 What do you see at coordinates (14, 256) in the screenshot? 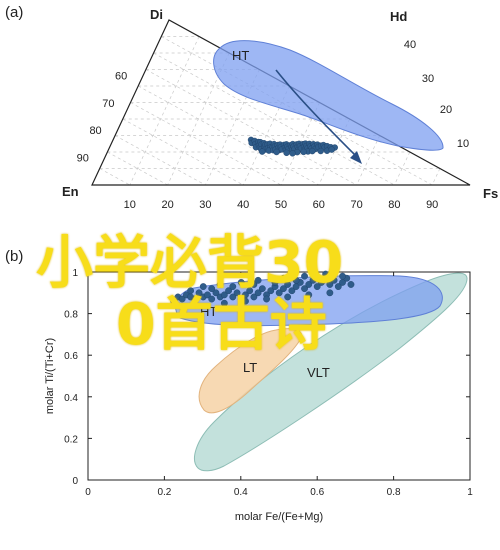
I see `panel-label-b: (b)` at bounding box center [14, 256].